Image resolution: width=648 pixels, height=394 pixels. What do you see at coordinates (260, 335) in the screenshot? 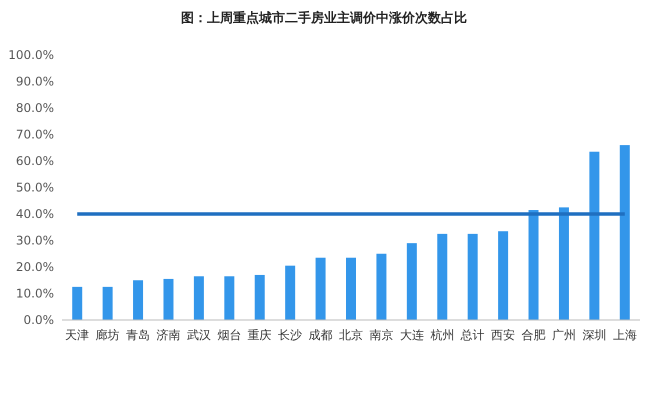
I see `x-tick-label: 重庆` at bounding box center [260, 335].